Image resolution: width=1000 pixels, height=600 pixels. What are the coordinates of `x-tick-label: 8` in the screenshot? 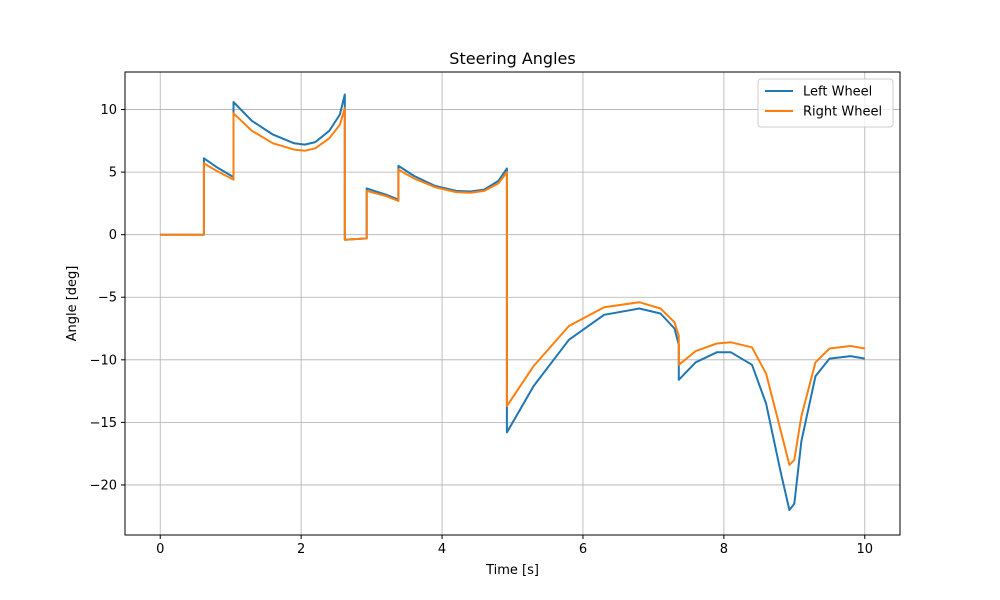 It's located at (724, 549).